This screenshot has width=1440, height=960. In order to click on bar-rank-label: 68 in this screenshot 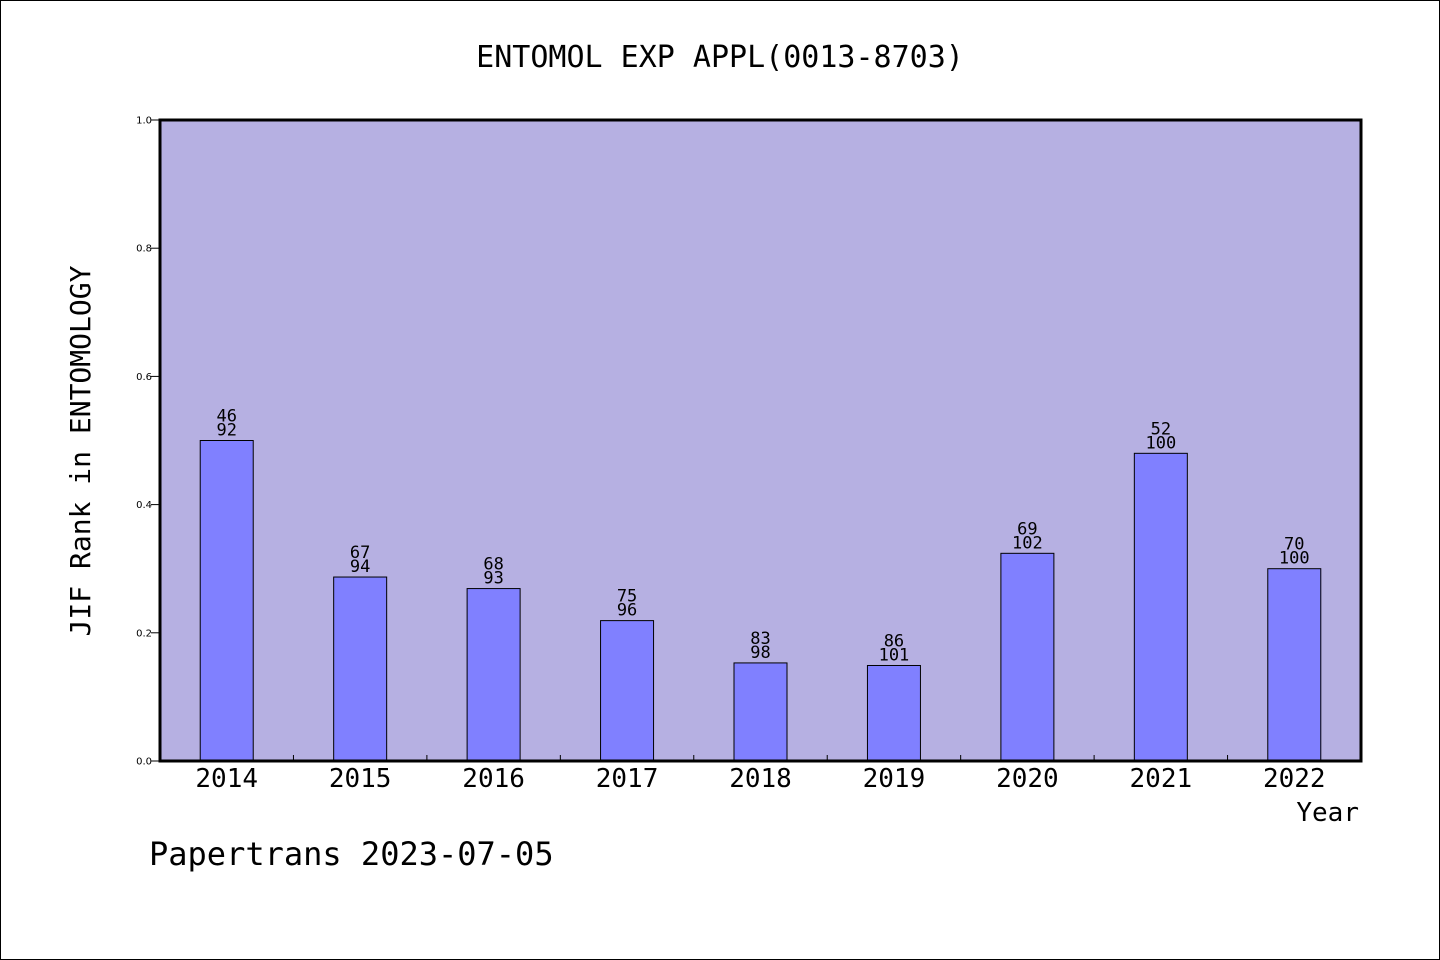, I will do `click(493, 565)`.